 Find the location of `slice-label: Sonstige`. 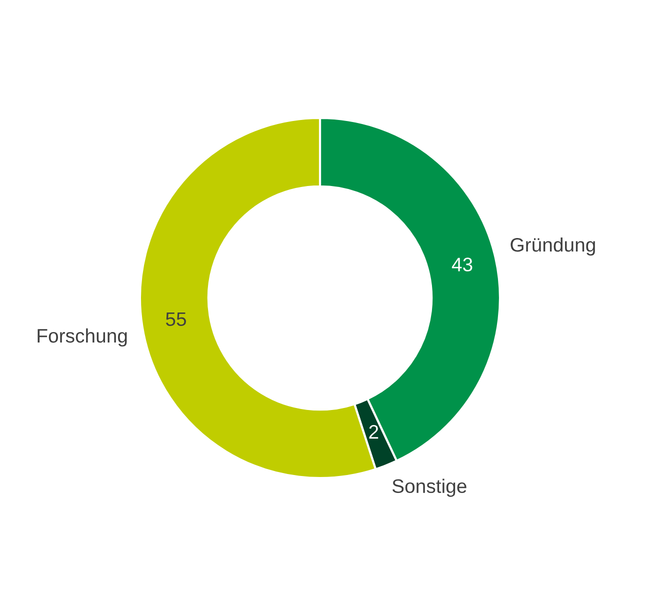

slice-label: Sonstige is located at coordinates (429, 487).